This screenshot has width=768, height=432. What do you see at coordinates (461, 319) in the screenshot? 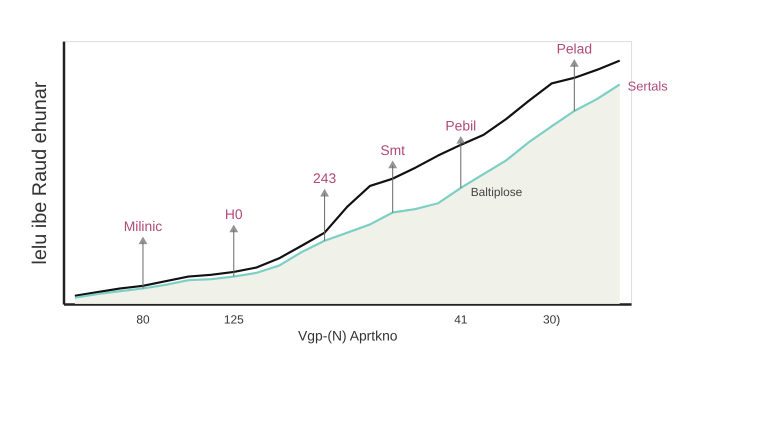
I see `x-tick-label: 41` at bounding box center [461, 319].